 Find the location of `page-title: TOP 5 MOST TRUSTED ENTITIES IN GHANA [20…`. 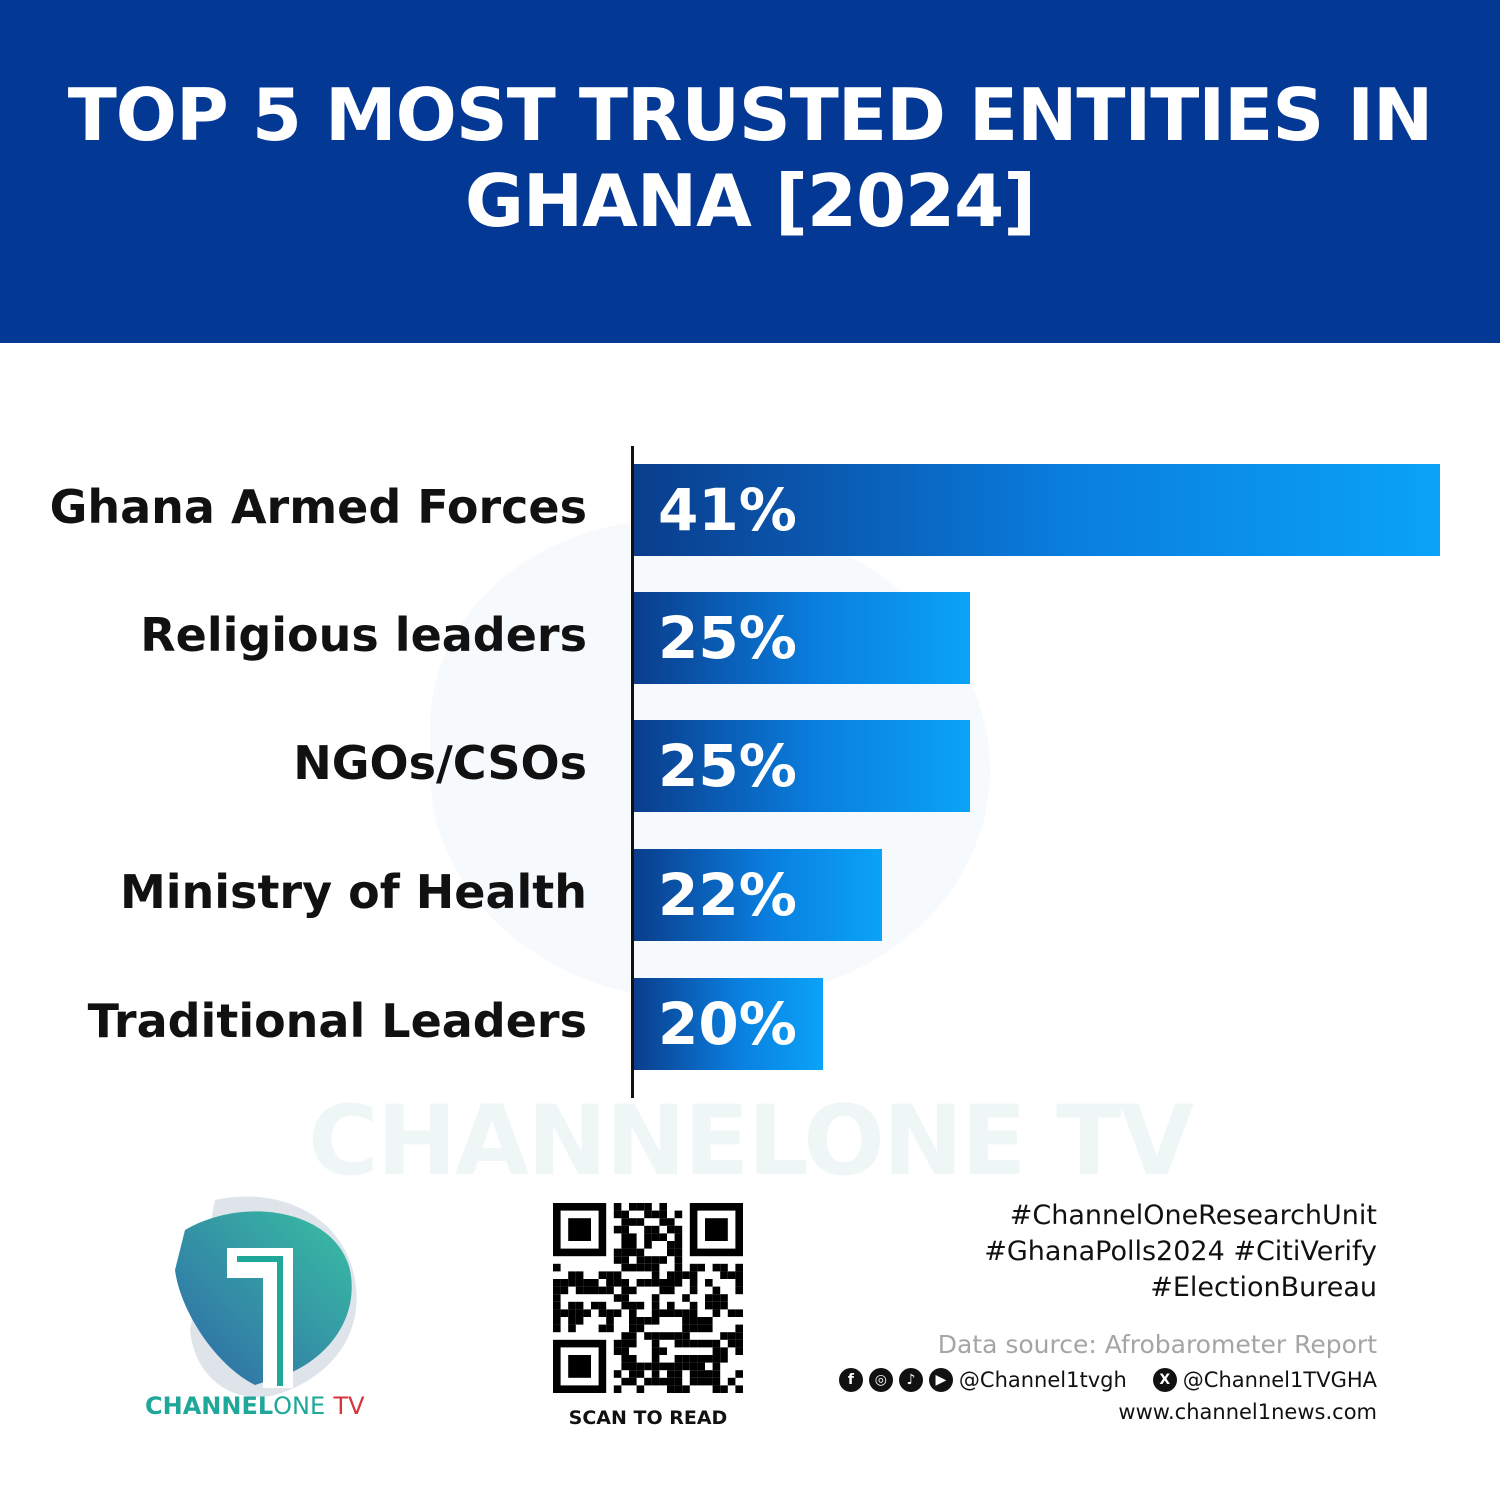

page-title: TOP 5 MOST TRUSTED ENTITIES IN GHANA [20… is located at coordinates (750, 157).